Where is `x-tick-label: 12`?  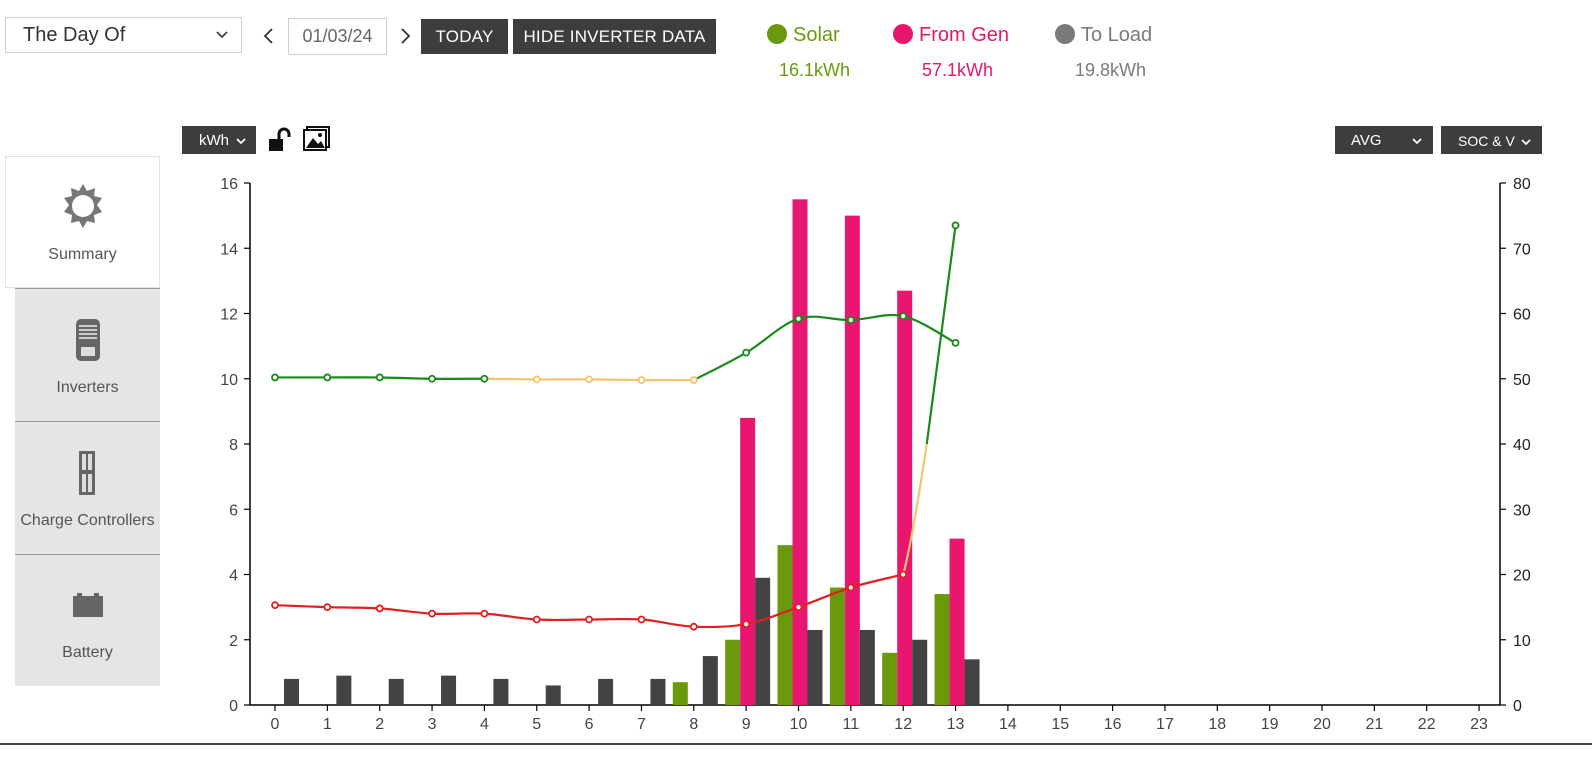 x-tick-label: 12 is located at coordinates (903, 724).